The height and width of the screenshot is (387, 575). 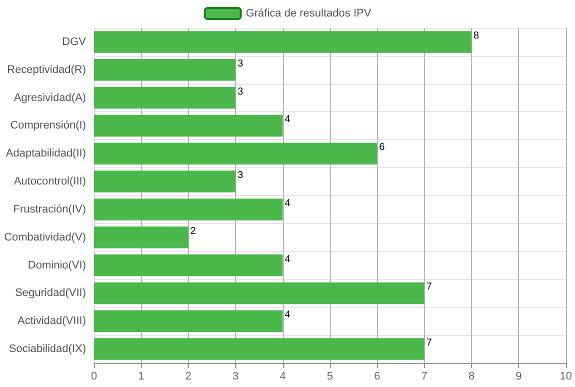 I want to click on y-tick-label: Comprensión(I), so click(x=48, y=126).